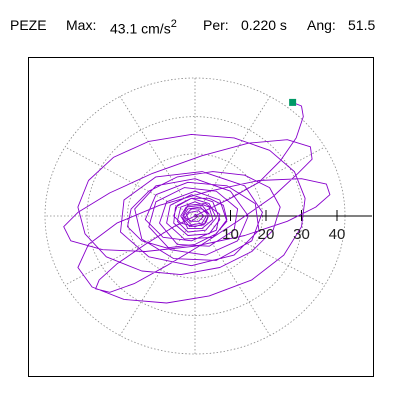 This screenshot has height=400, width=400. What do you see at coordinates (362, 25) in the screenshot?
I see `ang-value: 51.5` at bounding box center [362, 25].